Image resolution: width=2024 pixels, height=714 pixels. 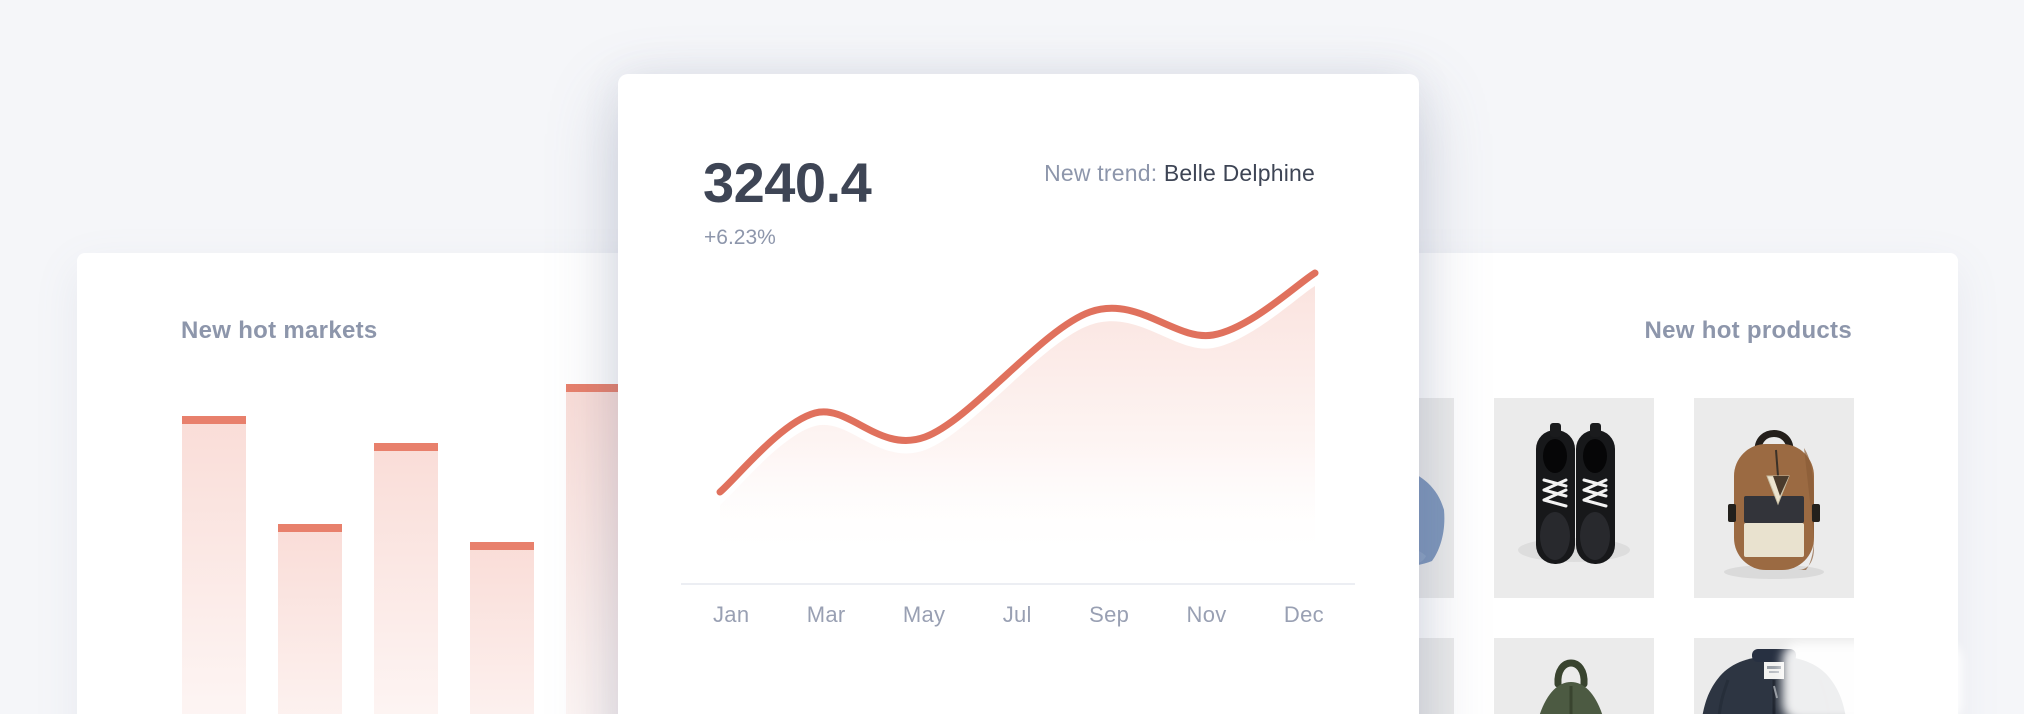 What do you see at coordinates (1571, 686) in the screenshot?
I see `green-backpack-image` at bounding box center [1571, 686].